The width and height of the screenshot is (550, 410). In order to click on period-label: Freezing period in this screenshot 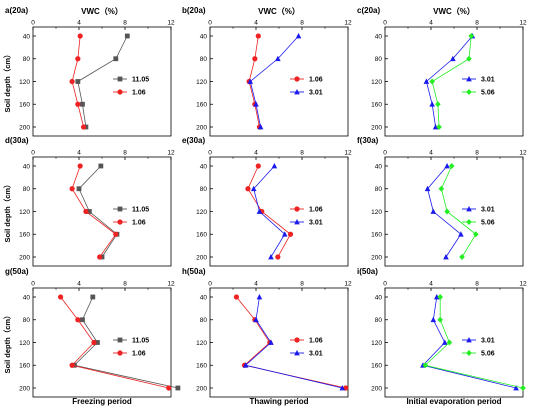, I will do `click(102, 401)`.